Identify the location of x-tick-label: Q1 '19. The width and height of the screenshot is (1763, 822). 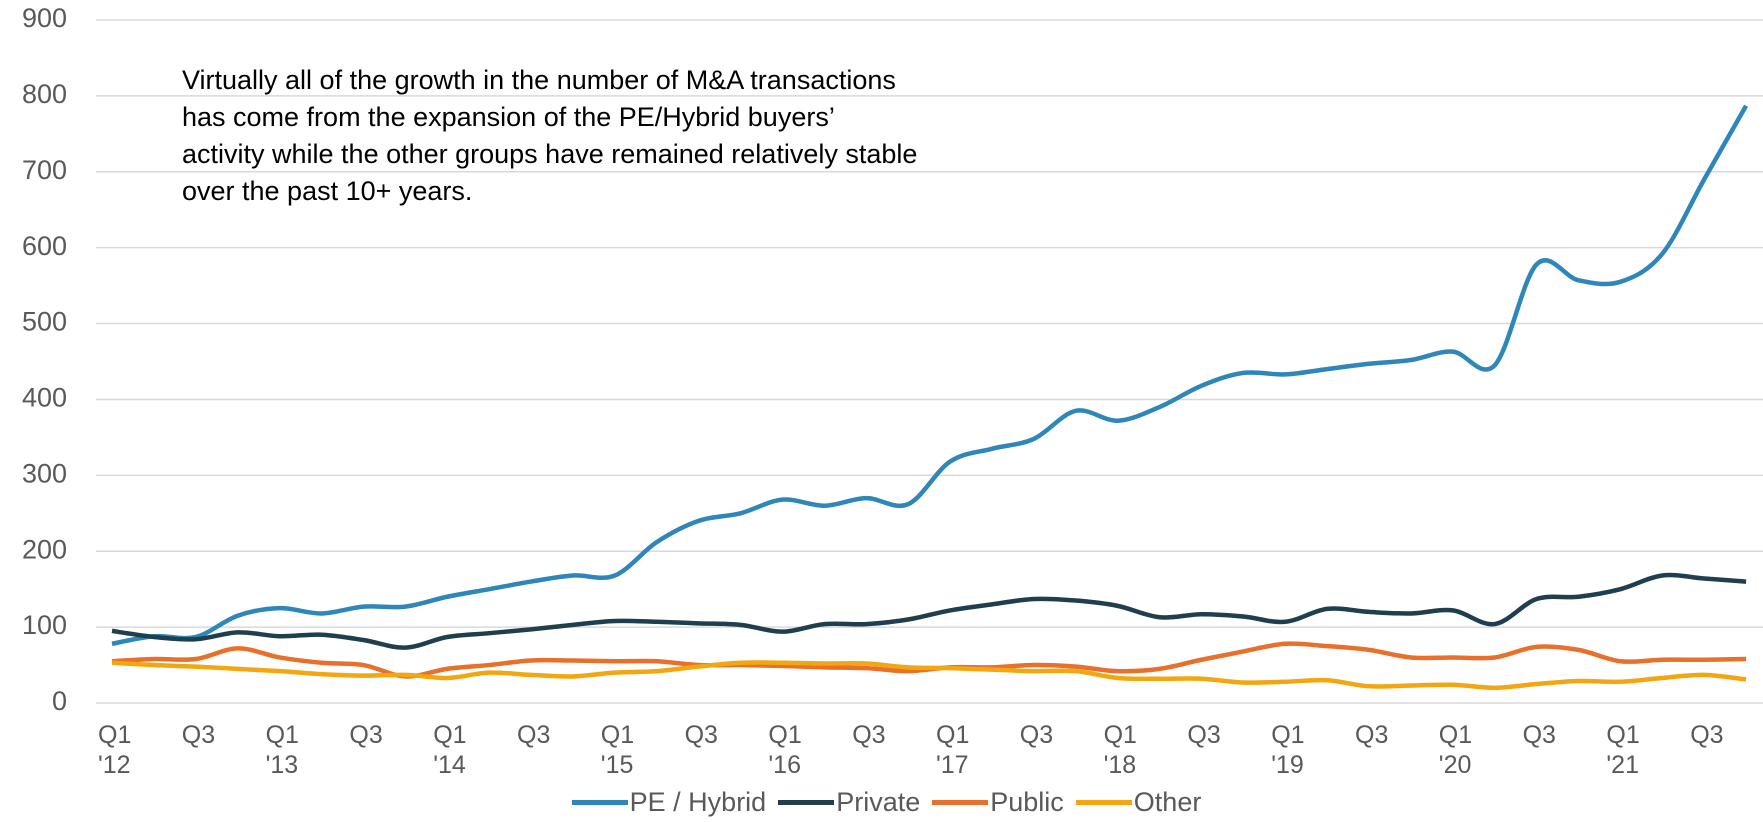
(1288, 750).